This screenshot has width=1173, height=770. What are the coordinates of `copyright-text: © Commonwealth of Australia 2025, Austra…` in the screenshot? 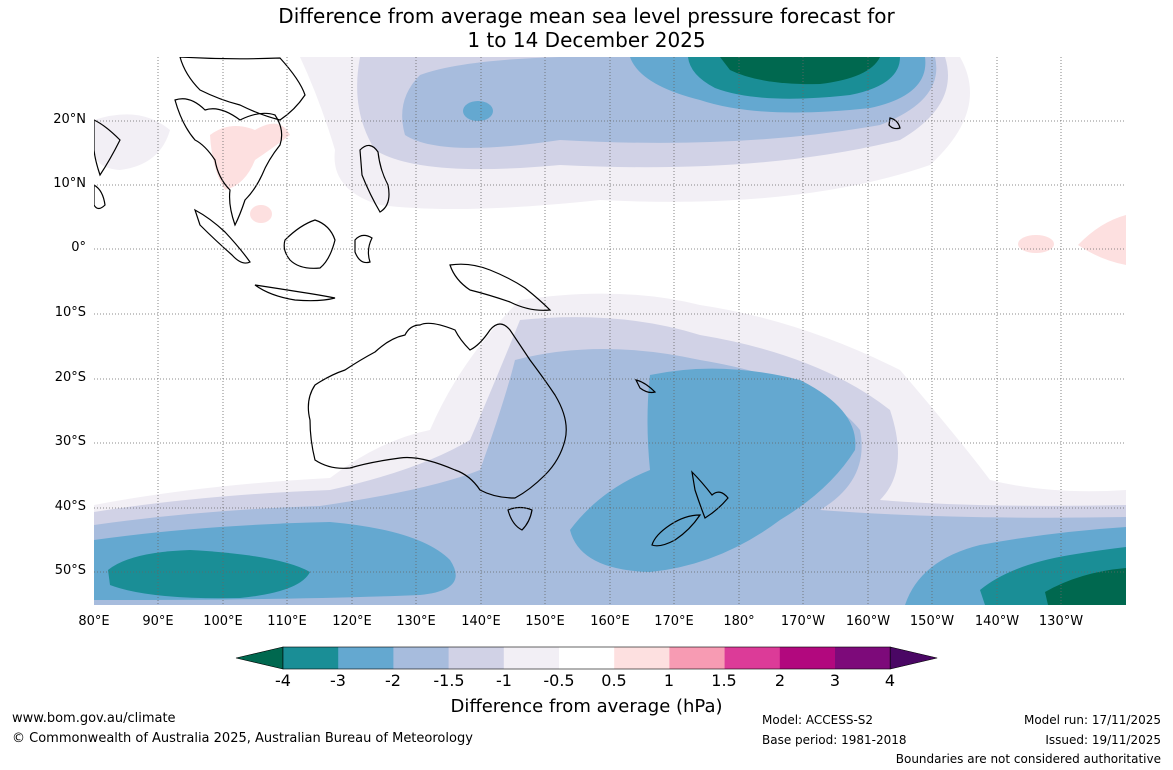 It's located at (242, 738).